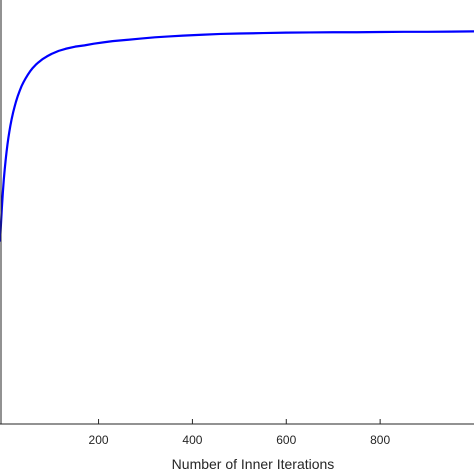 The height and width of the screenshot is (474, 474). Describe the element at coordinates (253, 464) in the screenshot. I see `x-axis-label: Number of Inner Iterations` at that location.